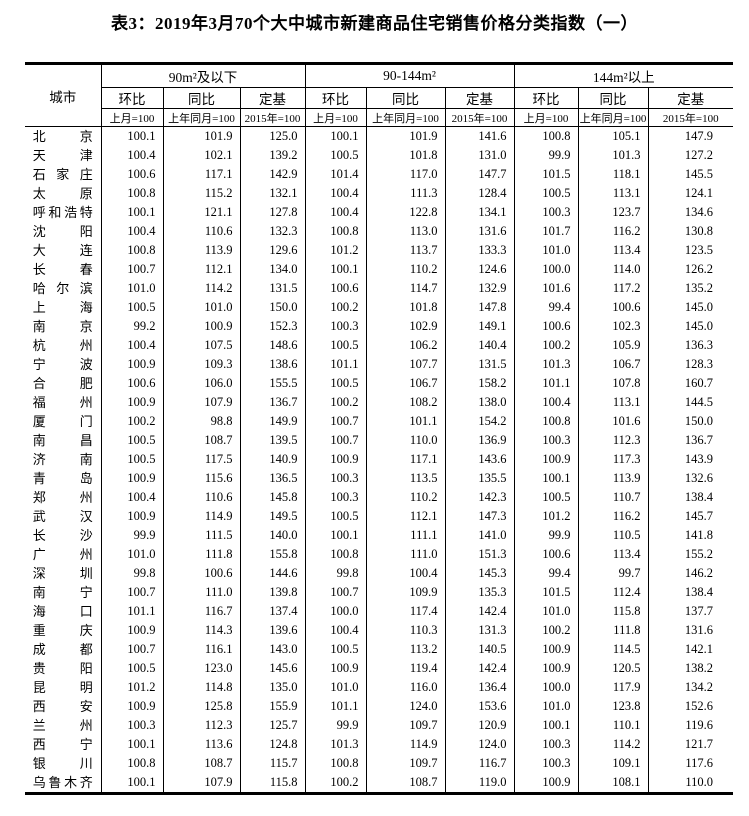 The width and height of the screenshot is (749, 816). I want to click on value-cell: 111.5, so click(202, 535).